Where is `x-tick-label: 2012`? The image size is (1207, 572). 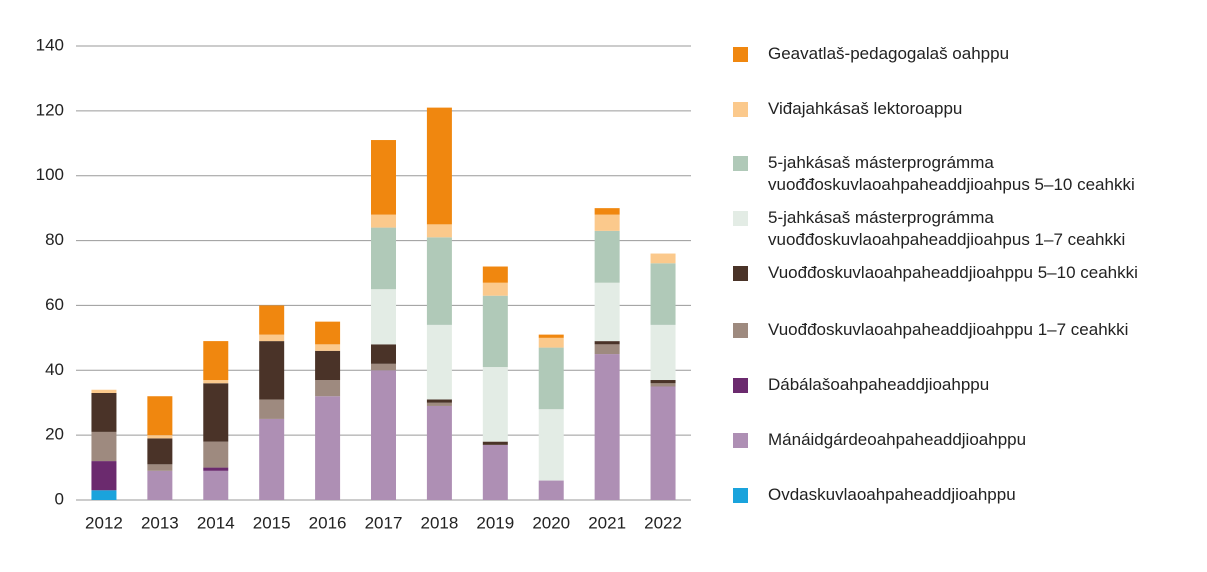 x-tick-label: 2012 is located at coordinates (104, 522).